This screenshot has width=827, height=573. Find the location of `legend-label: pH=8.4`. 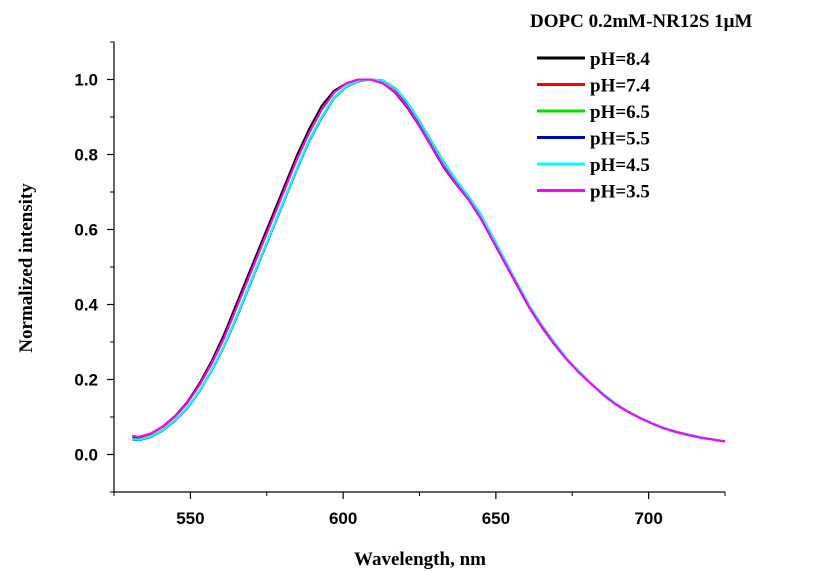

legend-label: pH=8.4 is located at coordinates (620, 59).